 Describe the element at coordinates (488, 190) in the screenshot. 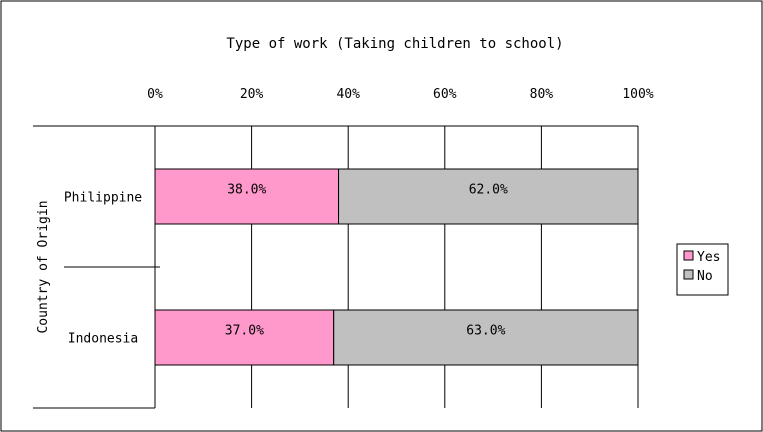

I see `data-label: 62.0%` at that location.